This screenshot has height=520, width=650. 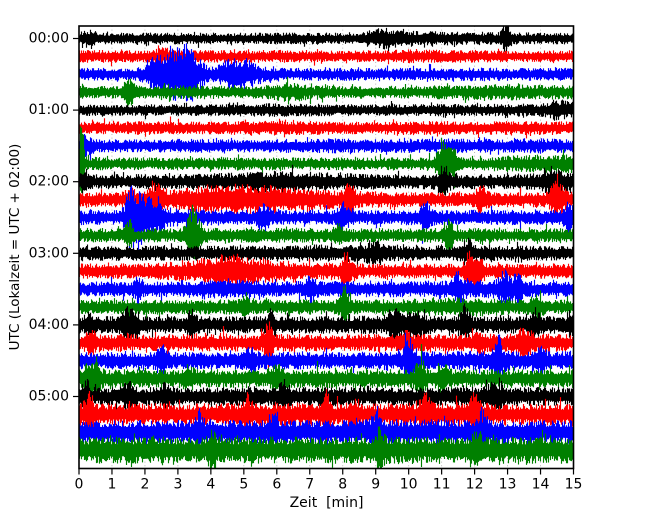 What do you see at coordinates (49, 39) in the screenshot?
I see `y-tick-label: 00:00` at bounding box center [49, 39].